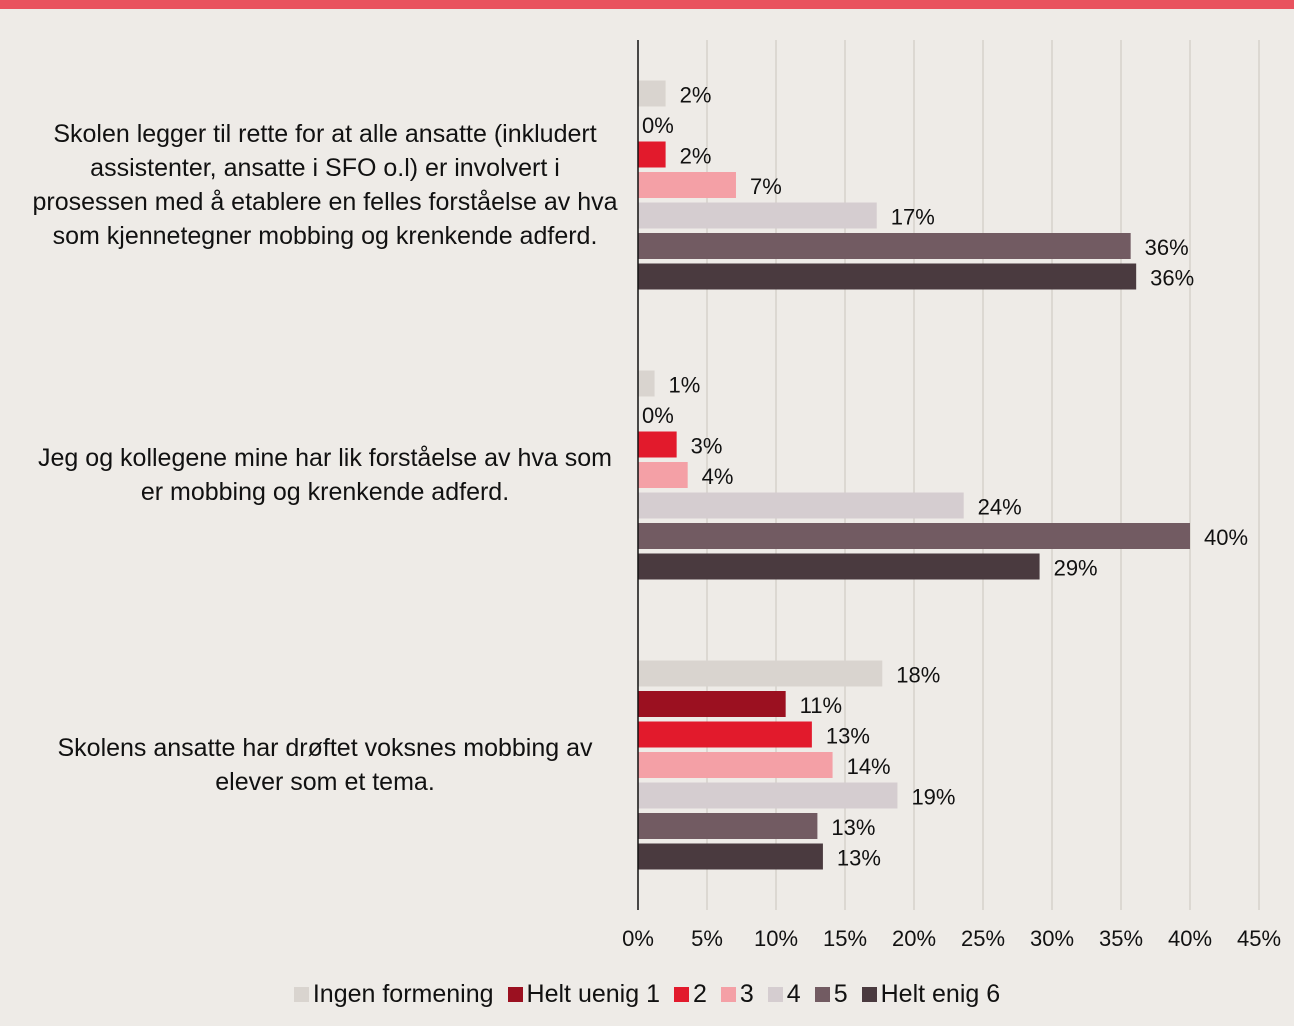 The height and width of the screenshot is (1026, 1294). What do you see at coordinates (940, 994) in the screenshot?
I see `legend-label: Helt enig 6` at bounding box center [940, 994].